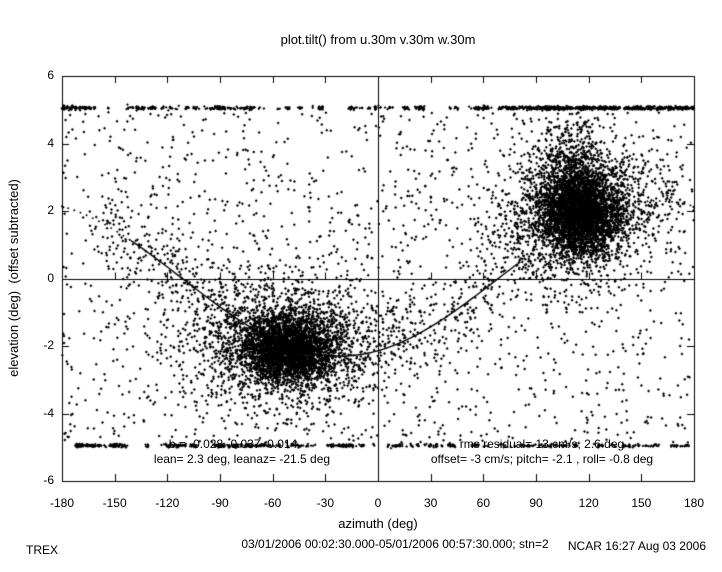  Describe the element at coordinates (378, 39) in the screenshot. I see `plot-title: plot.tilt() from u.30m v.30m w.30m` at that location.